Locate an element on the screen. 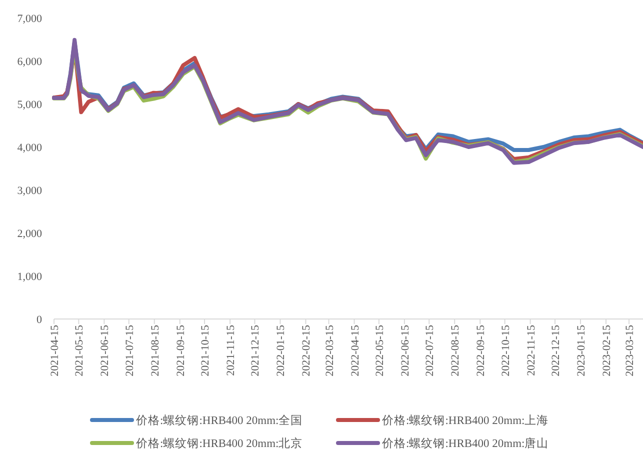  x-tick-label: 2023-03-15 is located at coordinates (630, 350).